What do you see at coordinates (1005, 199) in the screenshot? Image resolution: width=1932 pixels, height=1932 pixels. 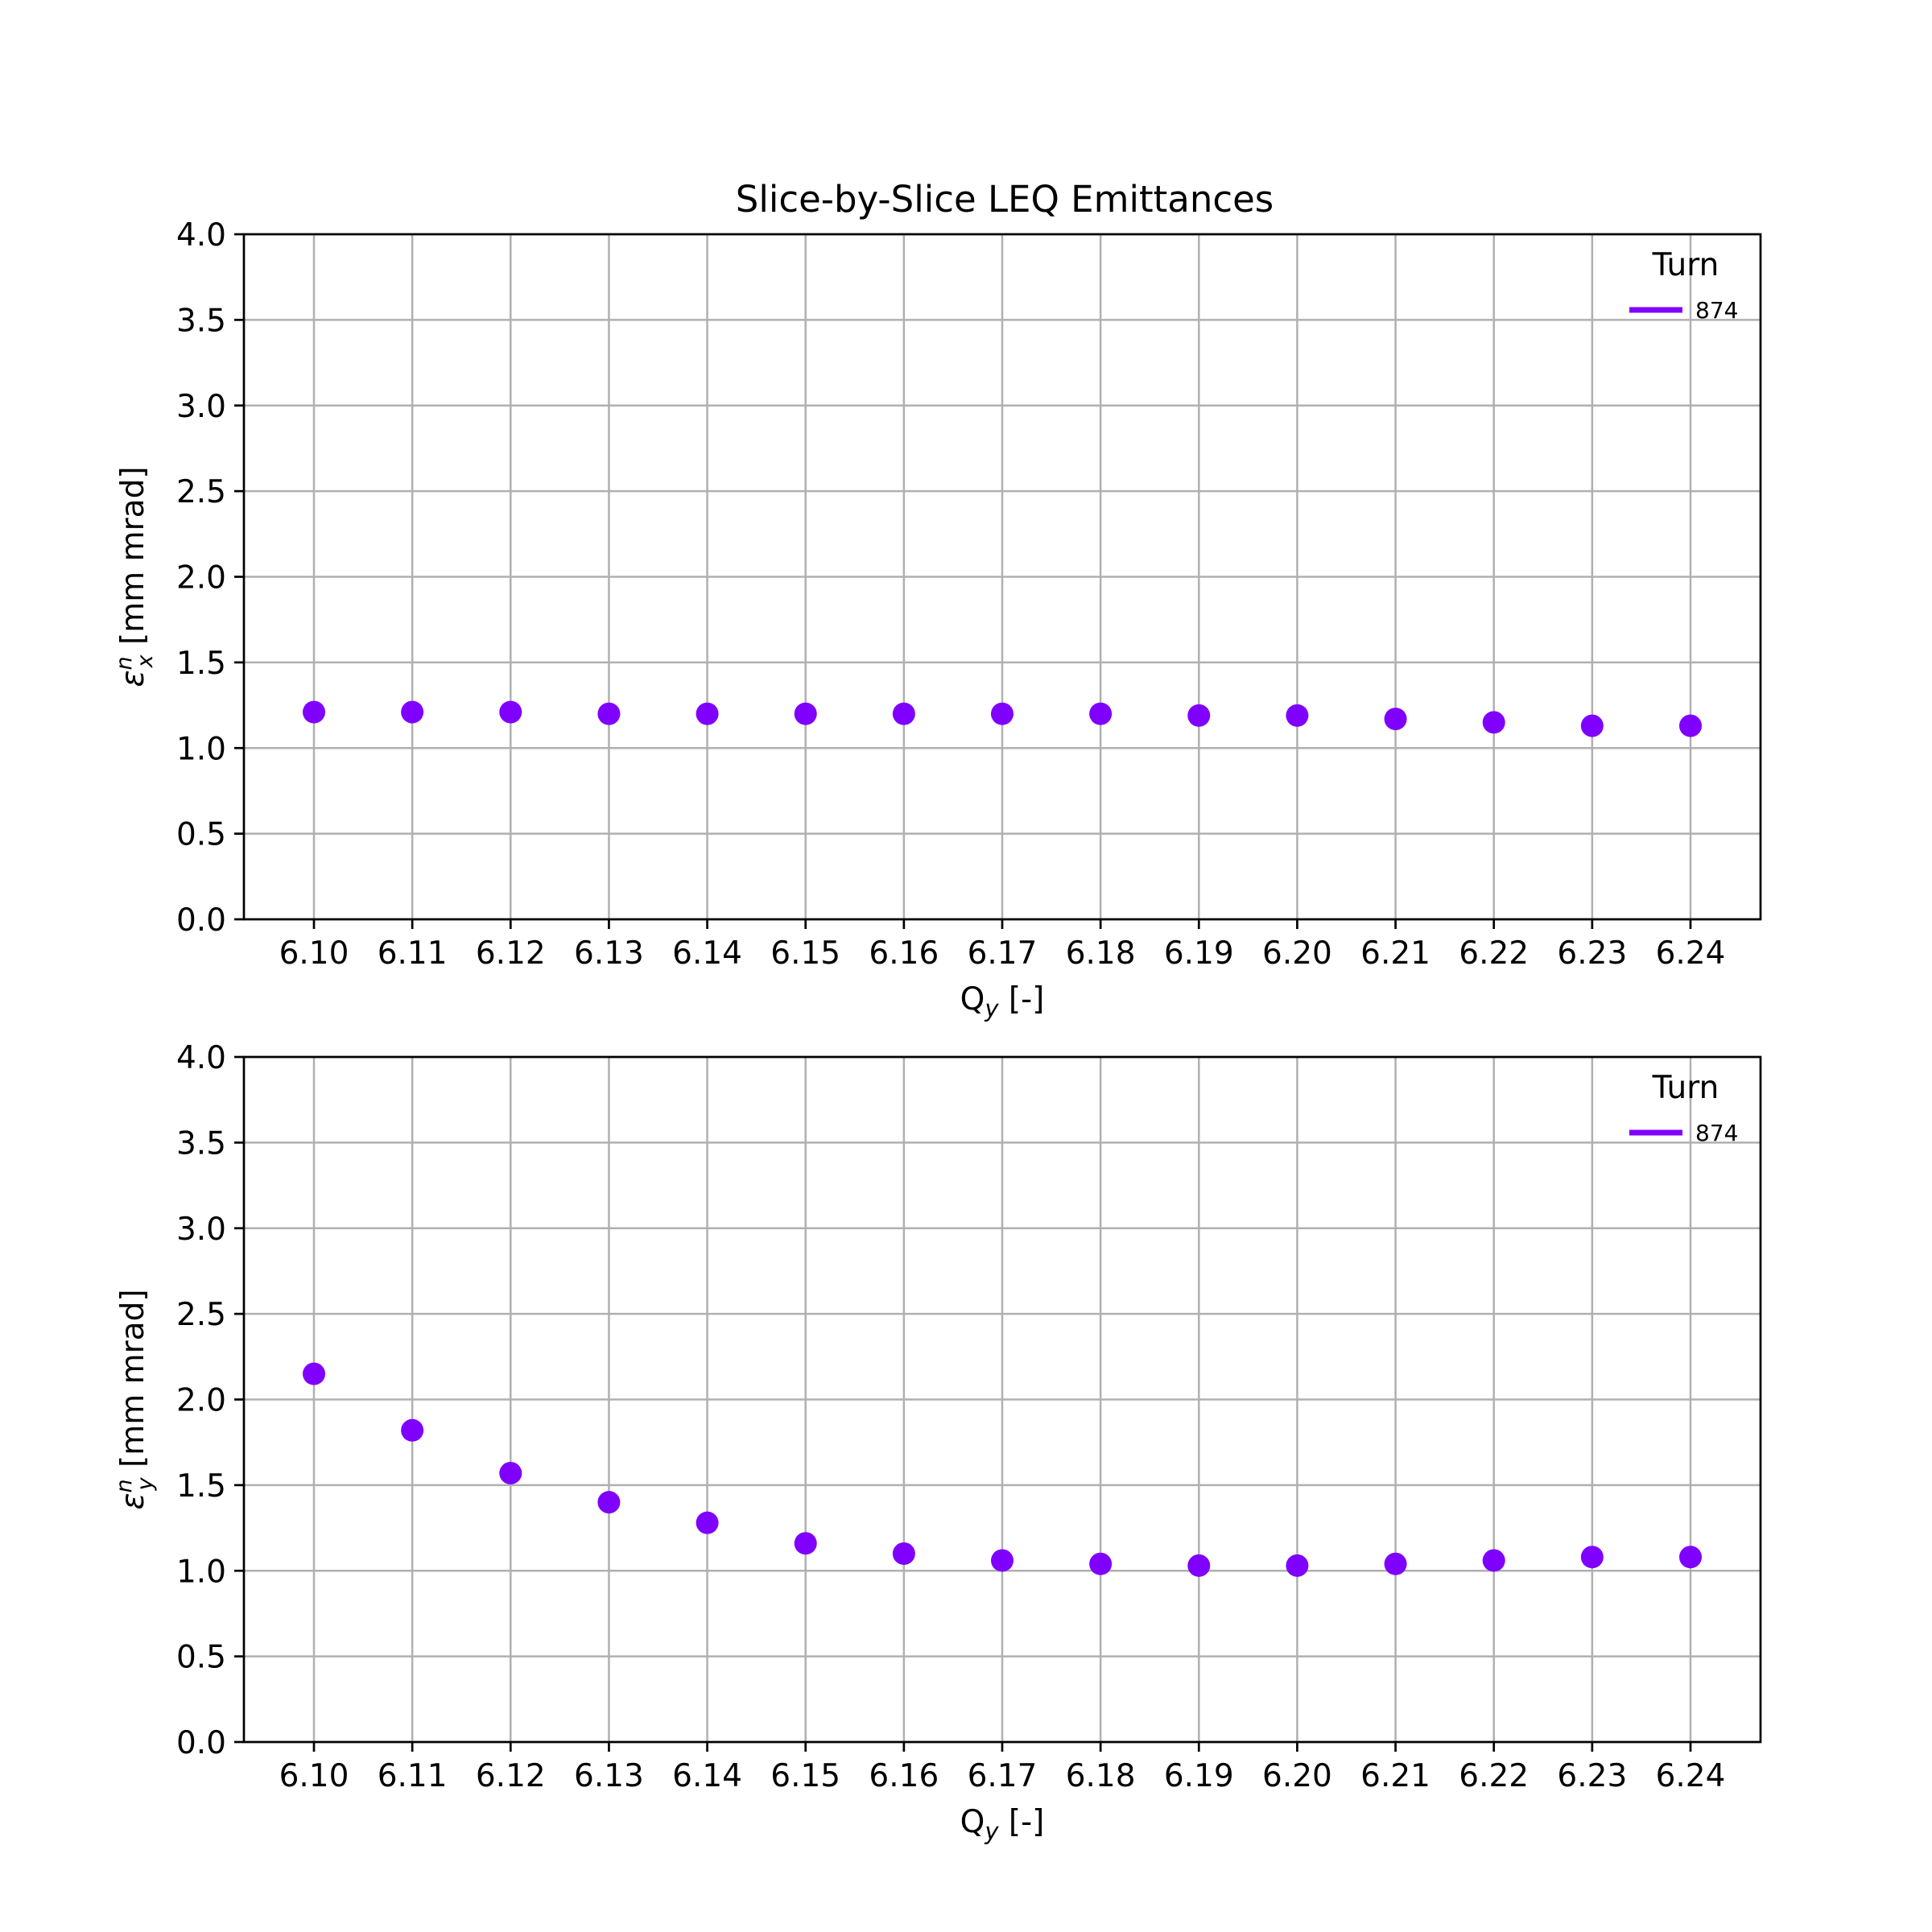 I see `chart-title: Slice-by-Slice LEQ Emittances` at bounding box center [1005, 199].